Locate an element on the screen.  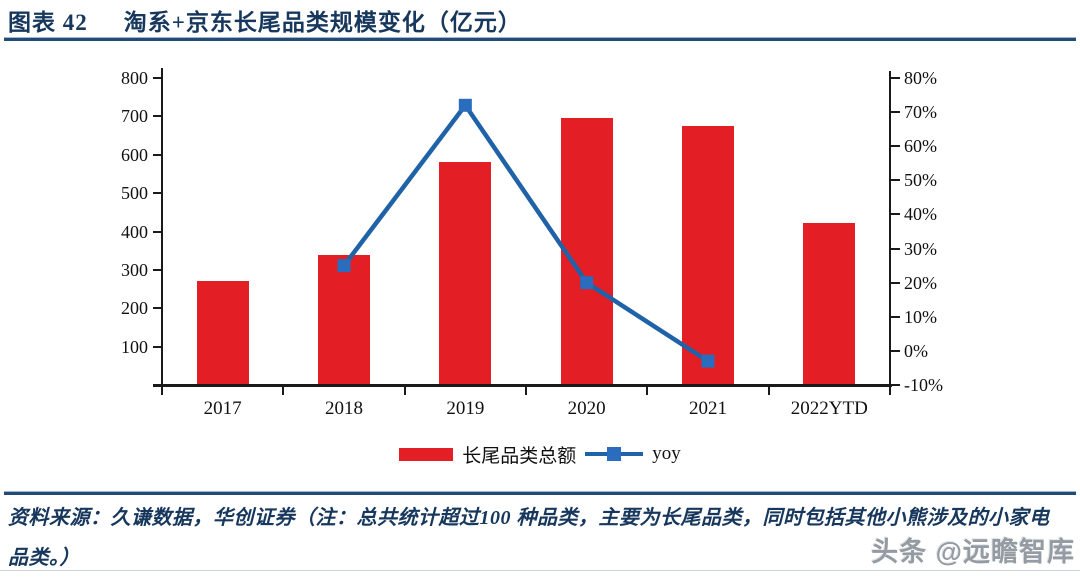
y-axis-right-tick-label: 10% is located at coordinates (920, 316).